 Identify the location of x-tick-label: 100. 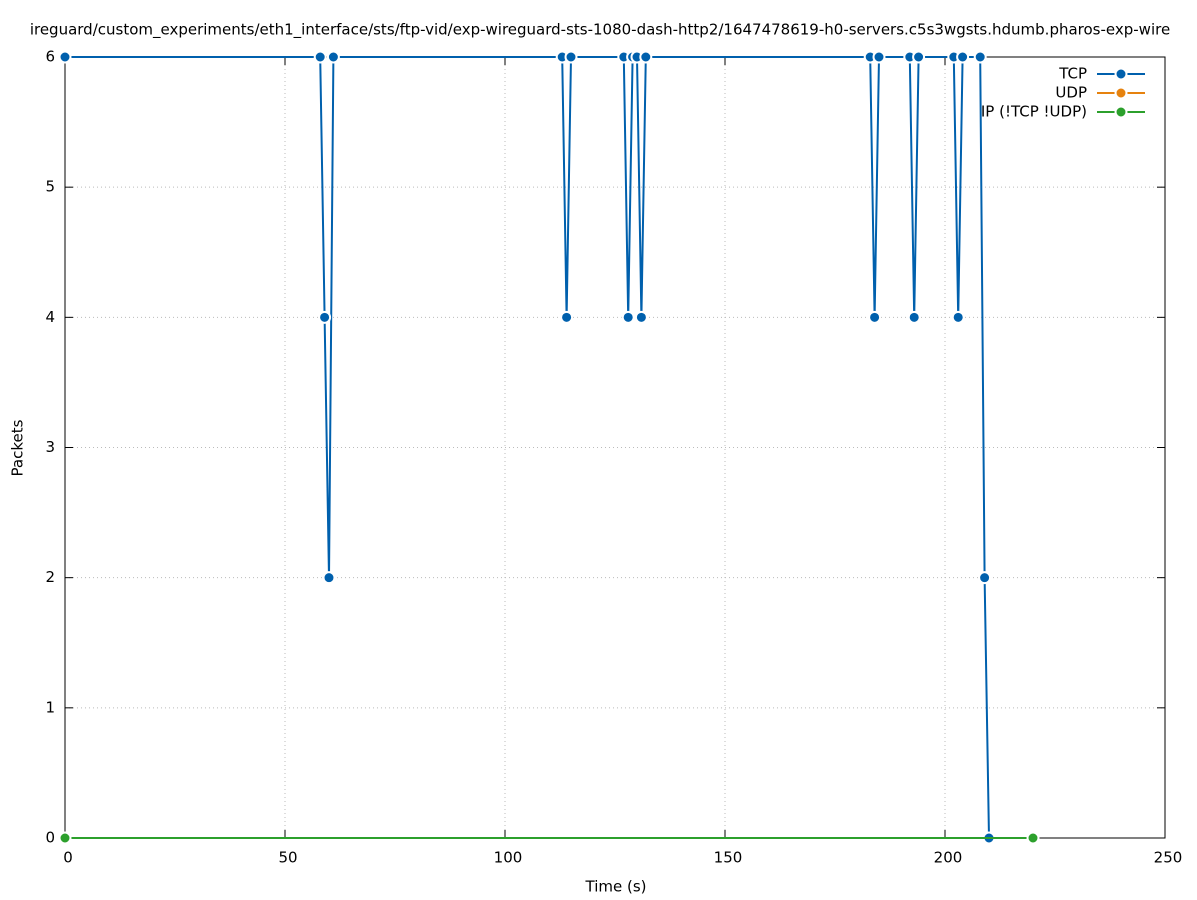
(508, 858).